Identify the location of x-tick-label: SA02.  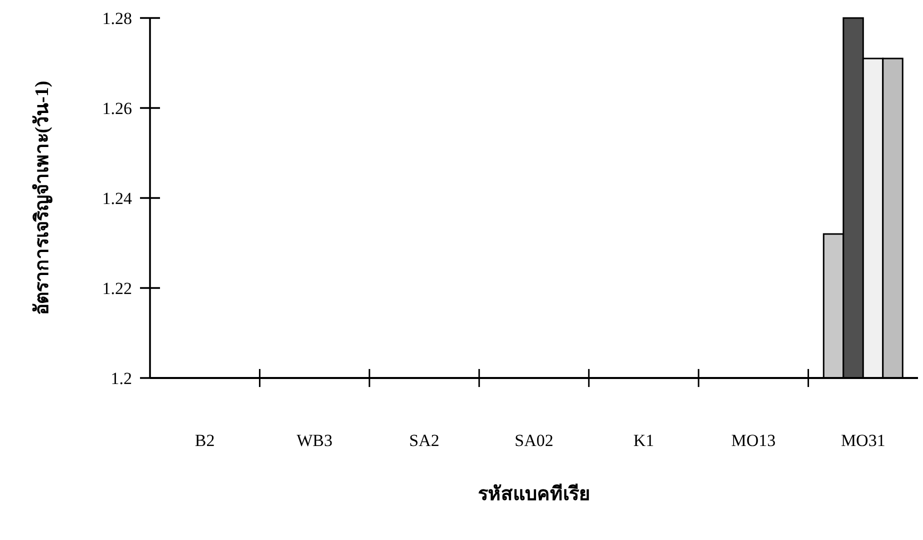
(534, 440).